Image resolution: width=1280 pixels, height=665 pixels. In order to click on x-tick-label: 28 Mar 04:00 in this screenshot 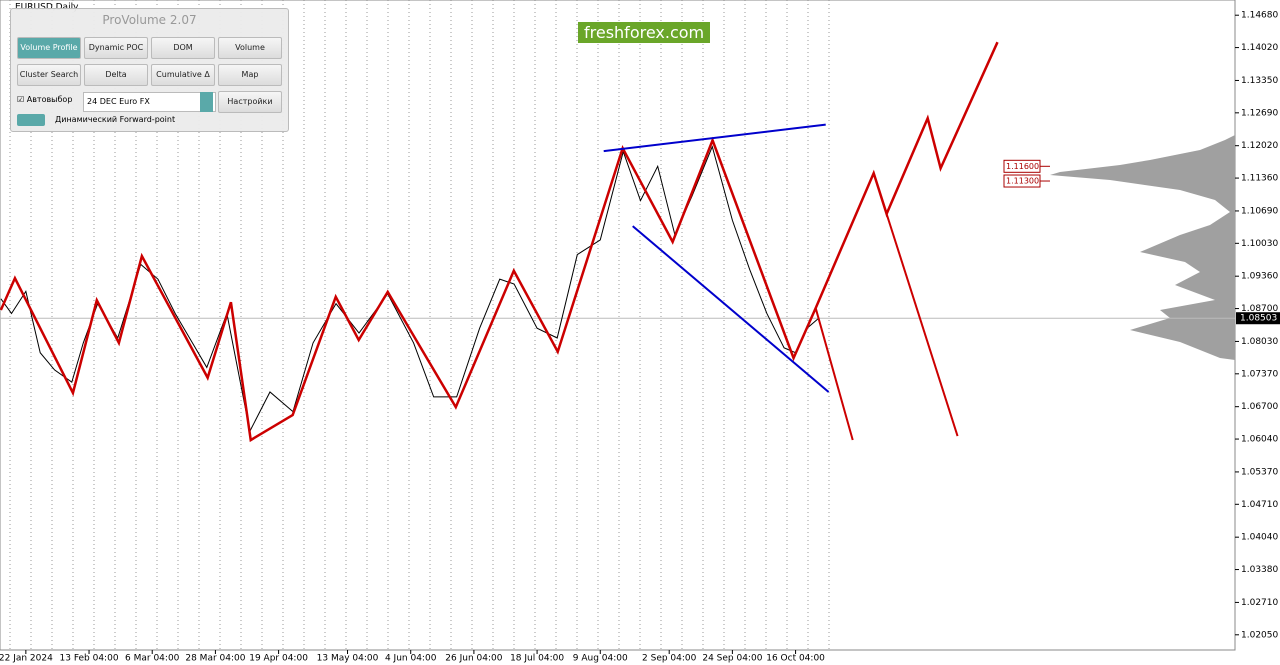, I will do `click(215, 659)`.